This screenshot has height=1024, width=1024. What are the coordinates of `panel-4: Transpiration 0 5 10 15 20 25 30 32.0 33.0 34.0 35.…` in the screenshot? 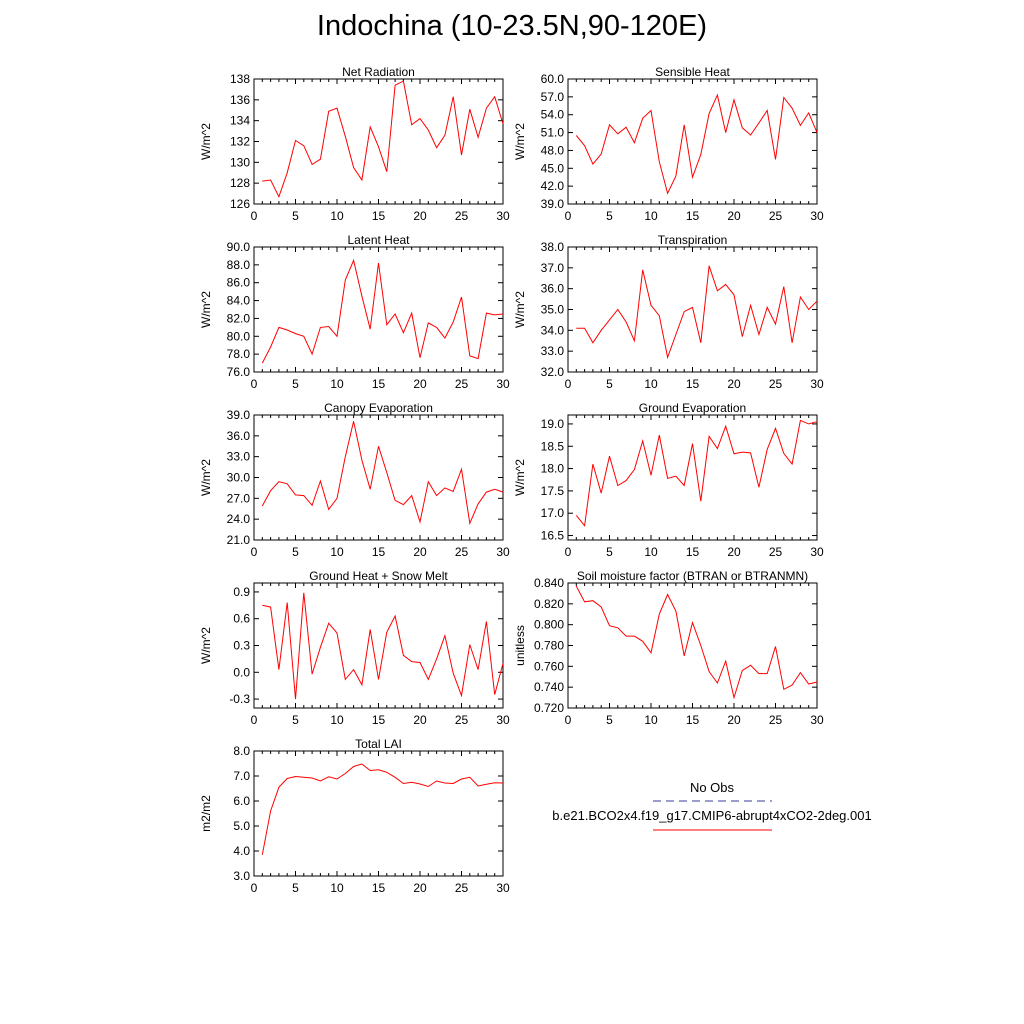 It's located at (668, 312).